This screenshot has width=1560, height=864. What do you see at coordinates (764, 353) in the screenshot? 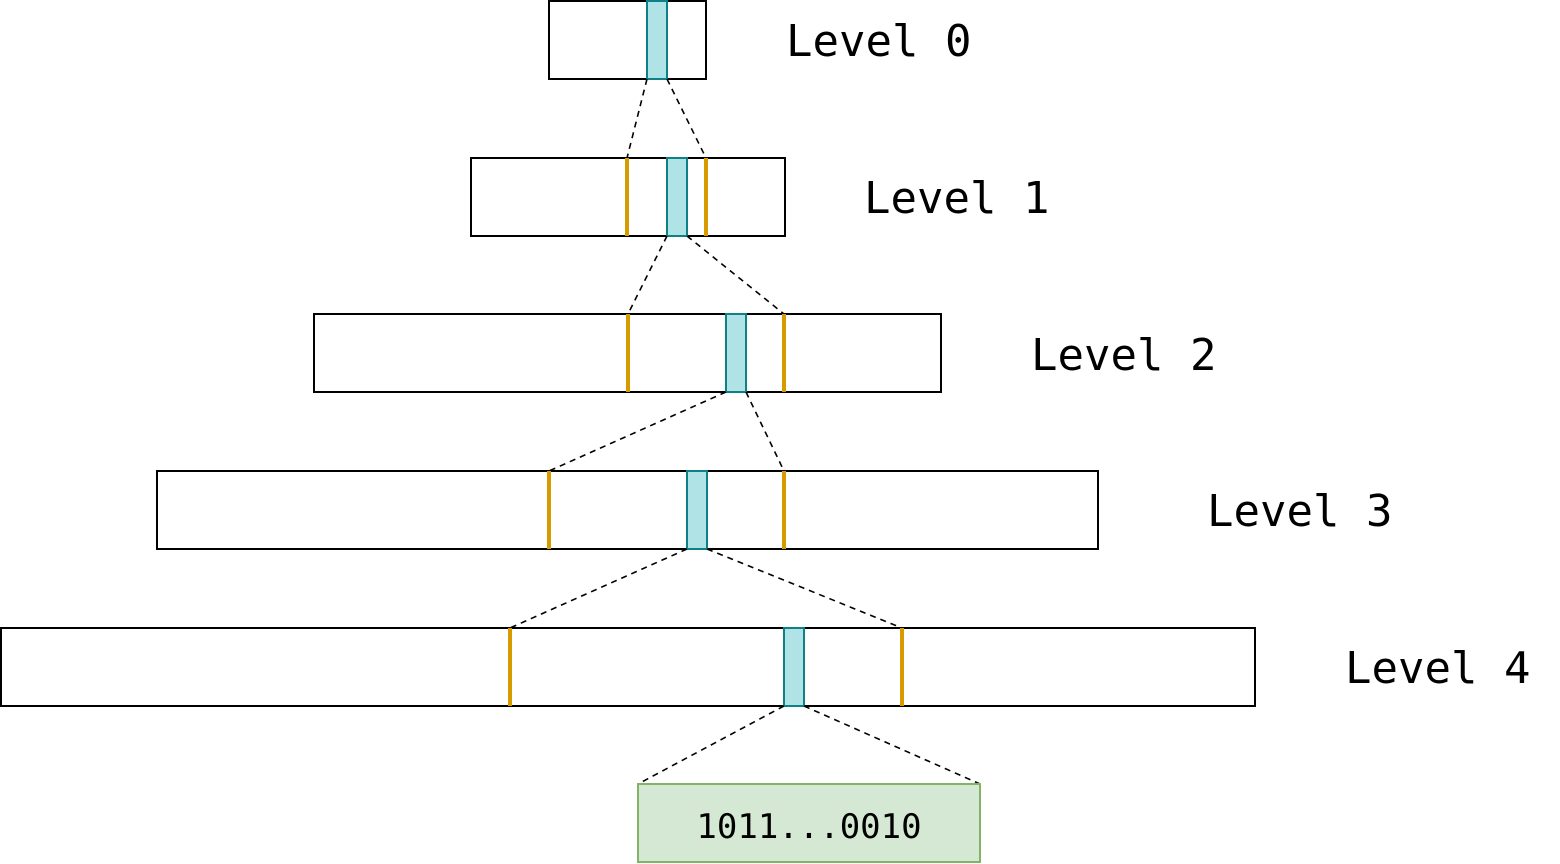
I see `level-2: Level 2` at bounding box center [764, 353].